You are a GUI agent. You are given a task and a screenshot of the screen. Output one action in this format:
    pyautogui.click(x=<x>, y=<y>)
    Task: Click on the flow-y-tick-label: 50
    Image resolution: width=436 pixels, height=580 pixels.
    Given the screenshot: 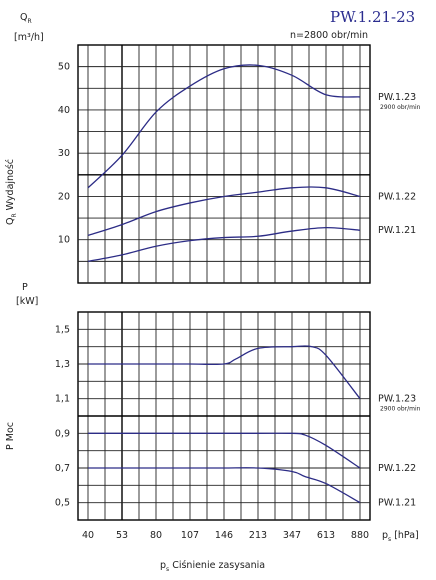 What is the action you would take?
    pyautogui.click(x=64, y=67)
    